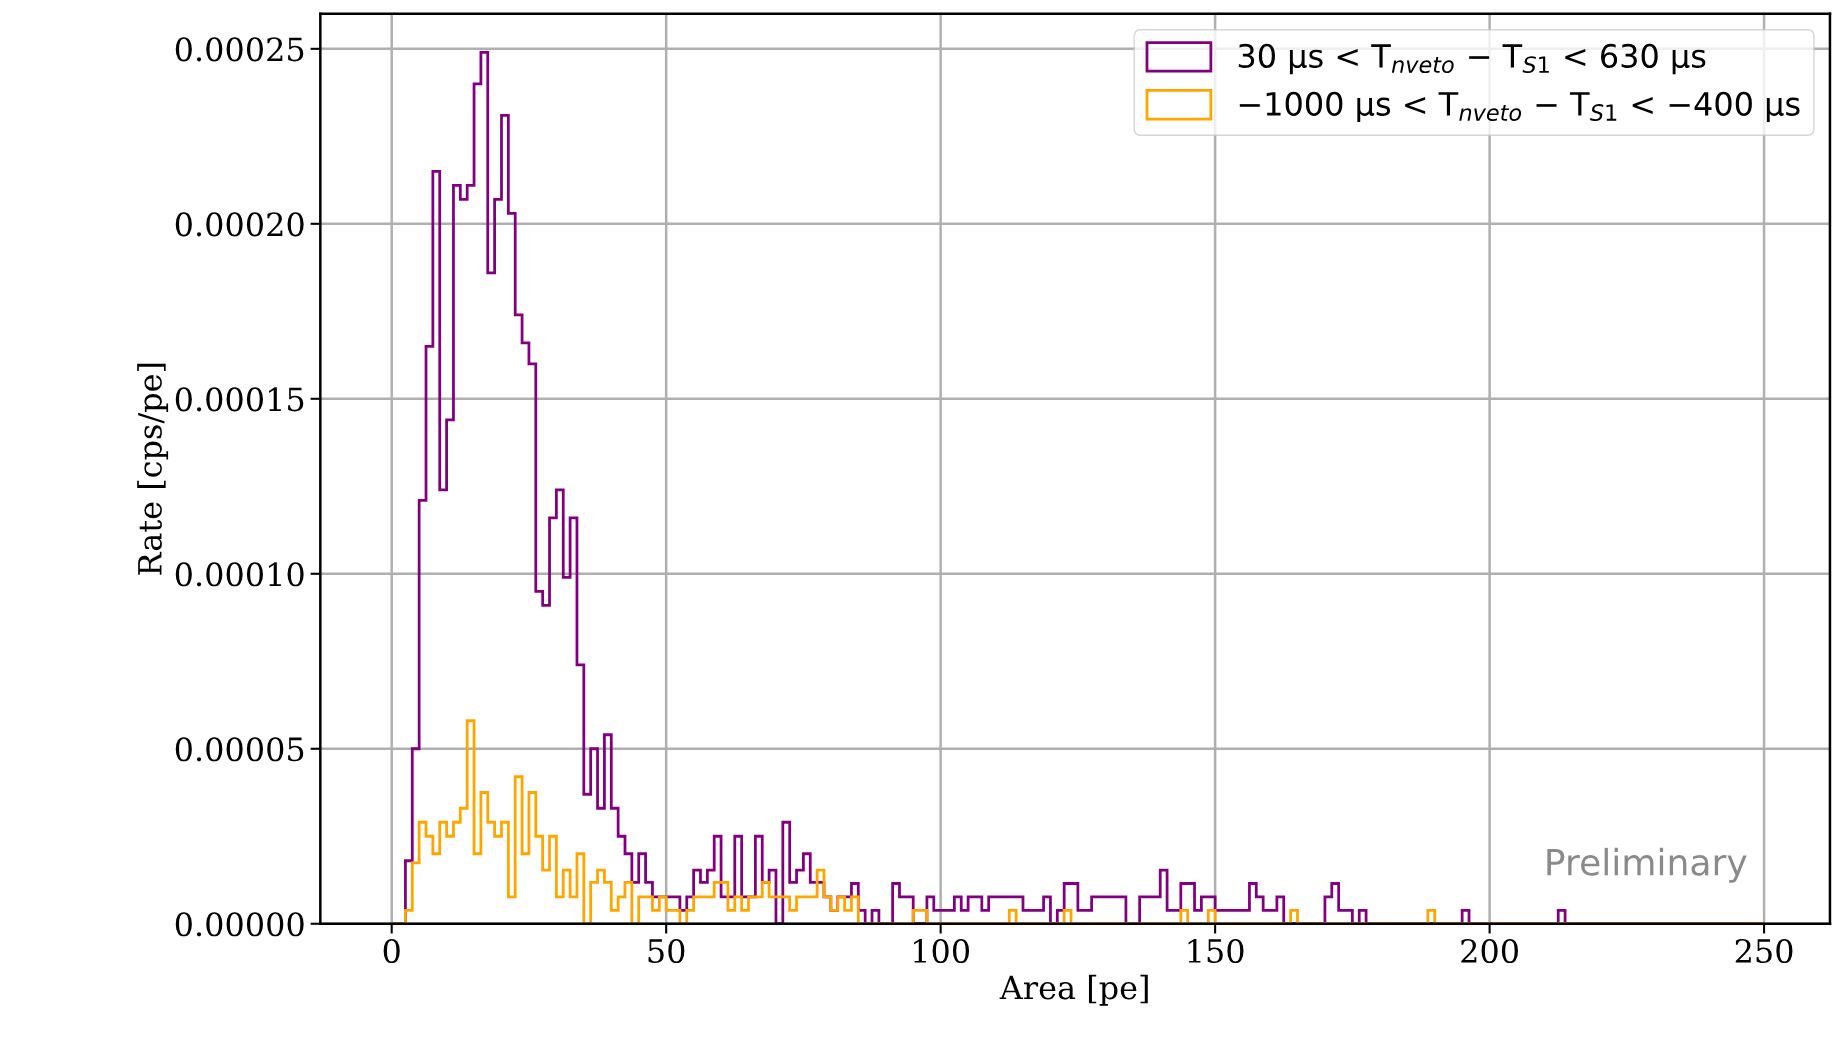 This screenshot has width=1841, height=1063. What do you see at coordinates (666, 951) in the screenshot?
I see `x-tick-label: 50` at bounding box center [666, 951].